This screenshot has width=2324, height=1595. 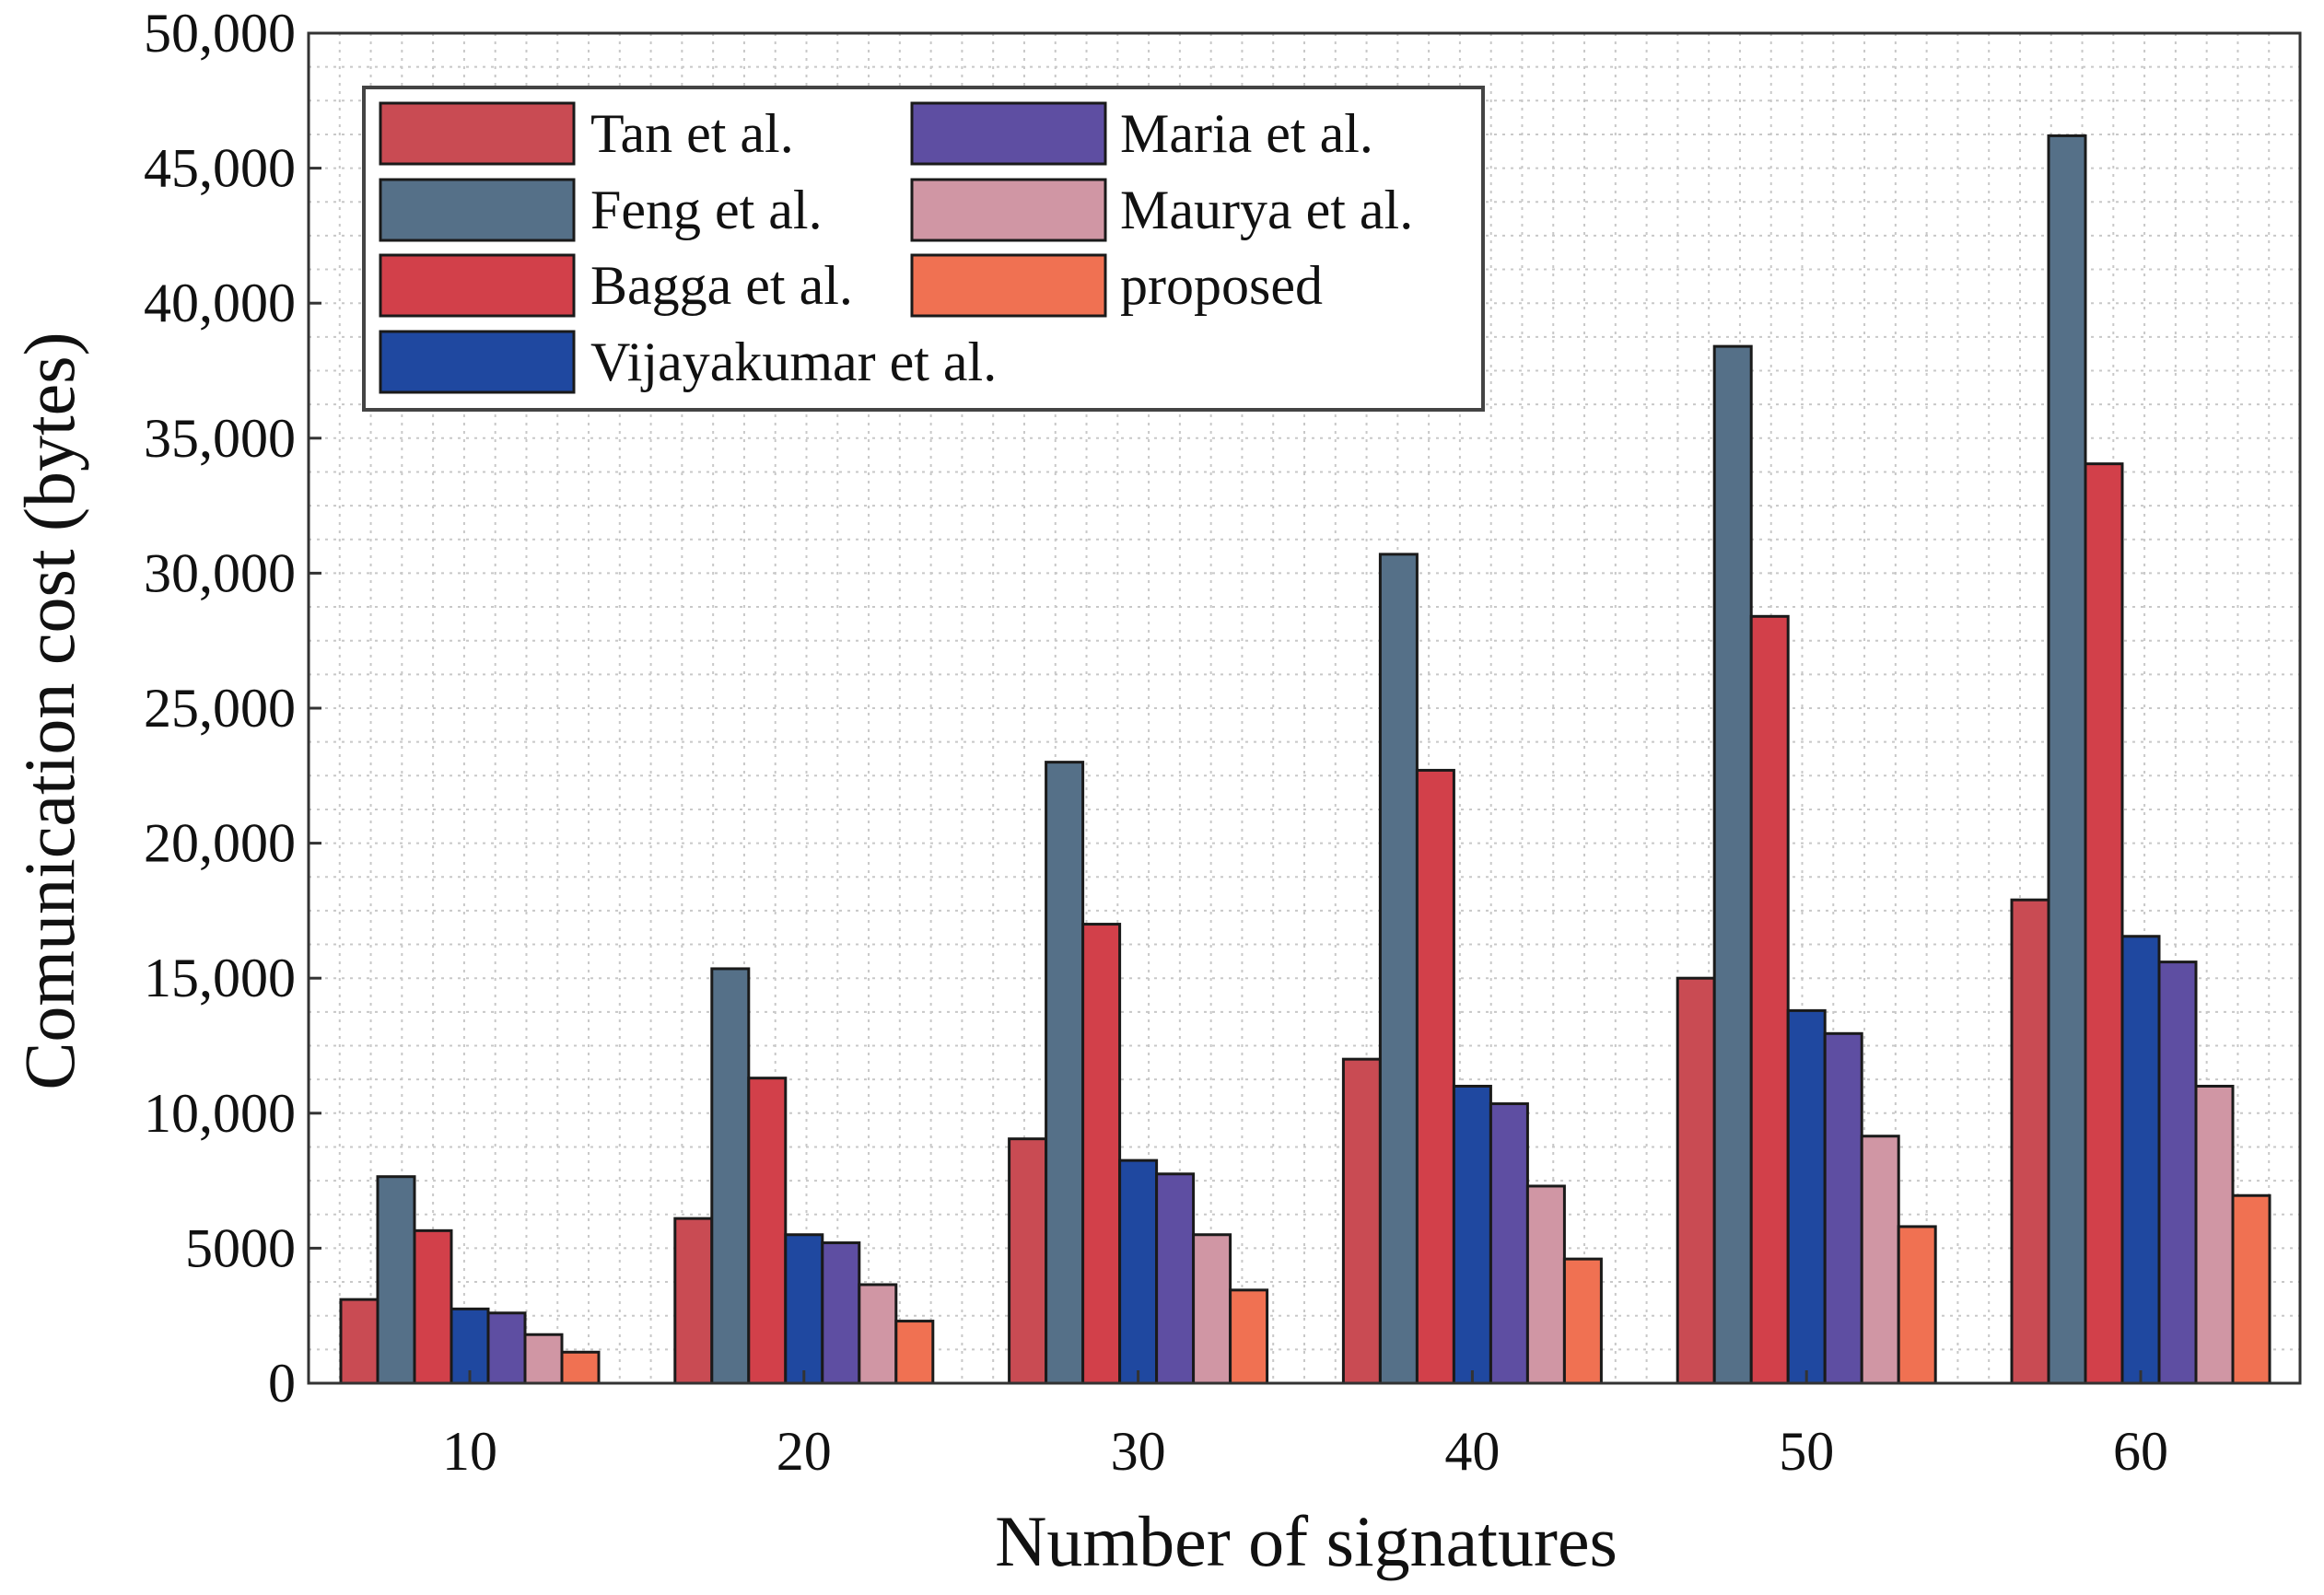 I want to click on y-tick-label: 20,000, so click(x=220, y=844).